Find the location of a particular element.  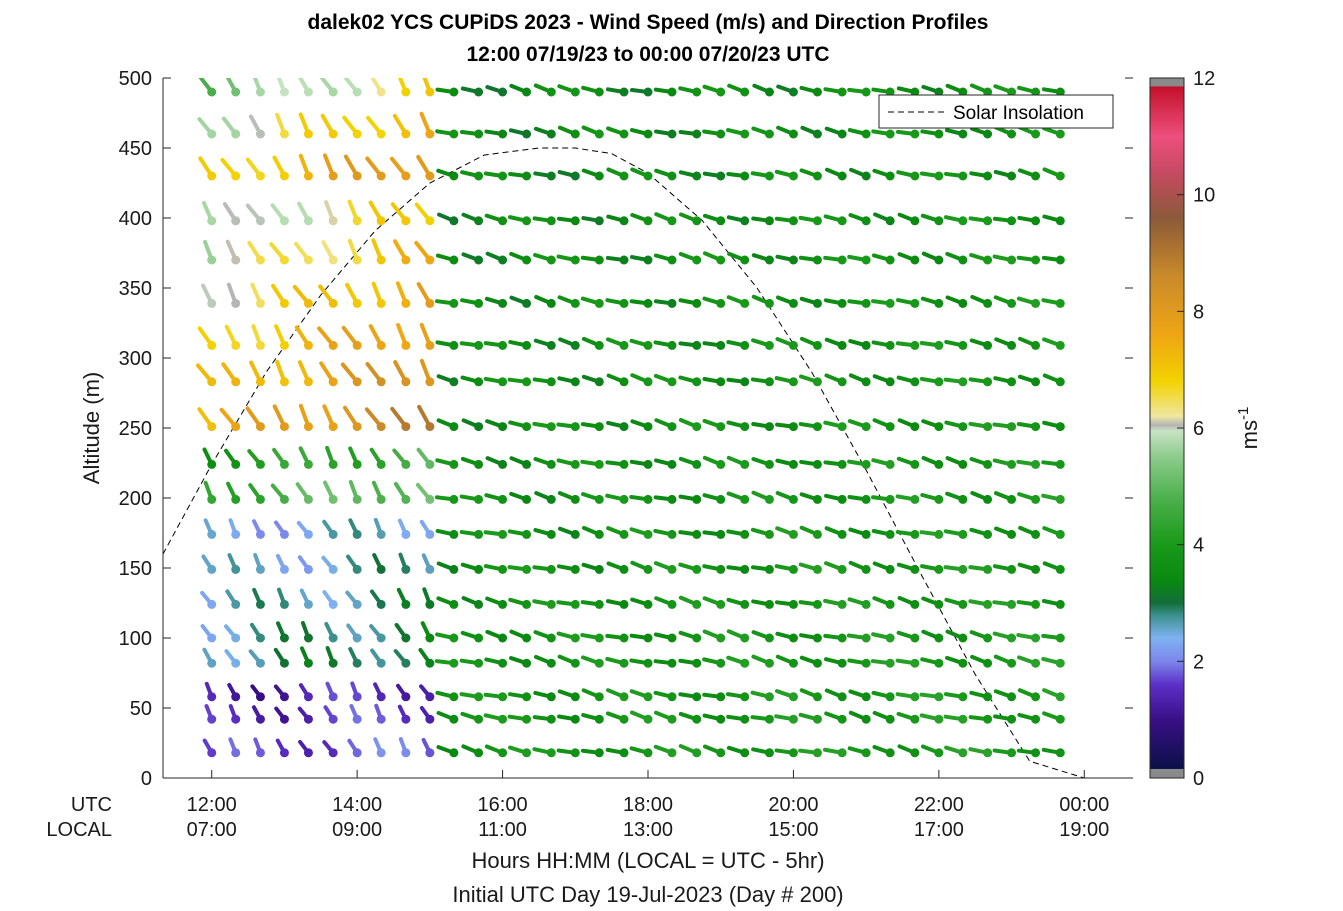

chart-title-line2: 12:00 07/19/23 to 00:00 07/20/23 UTC is located at coordinates (647, 54).